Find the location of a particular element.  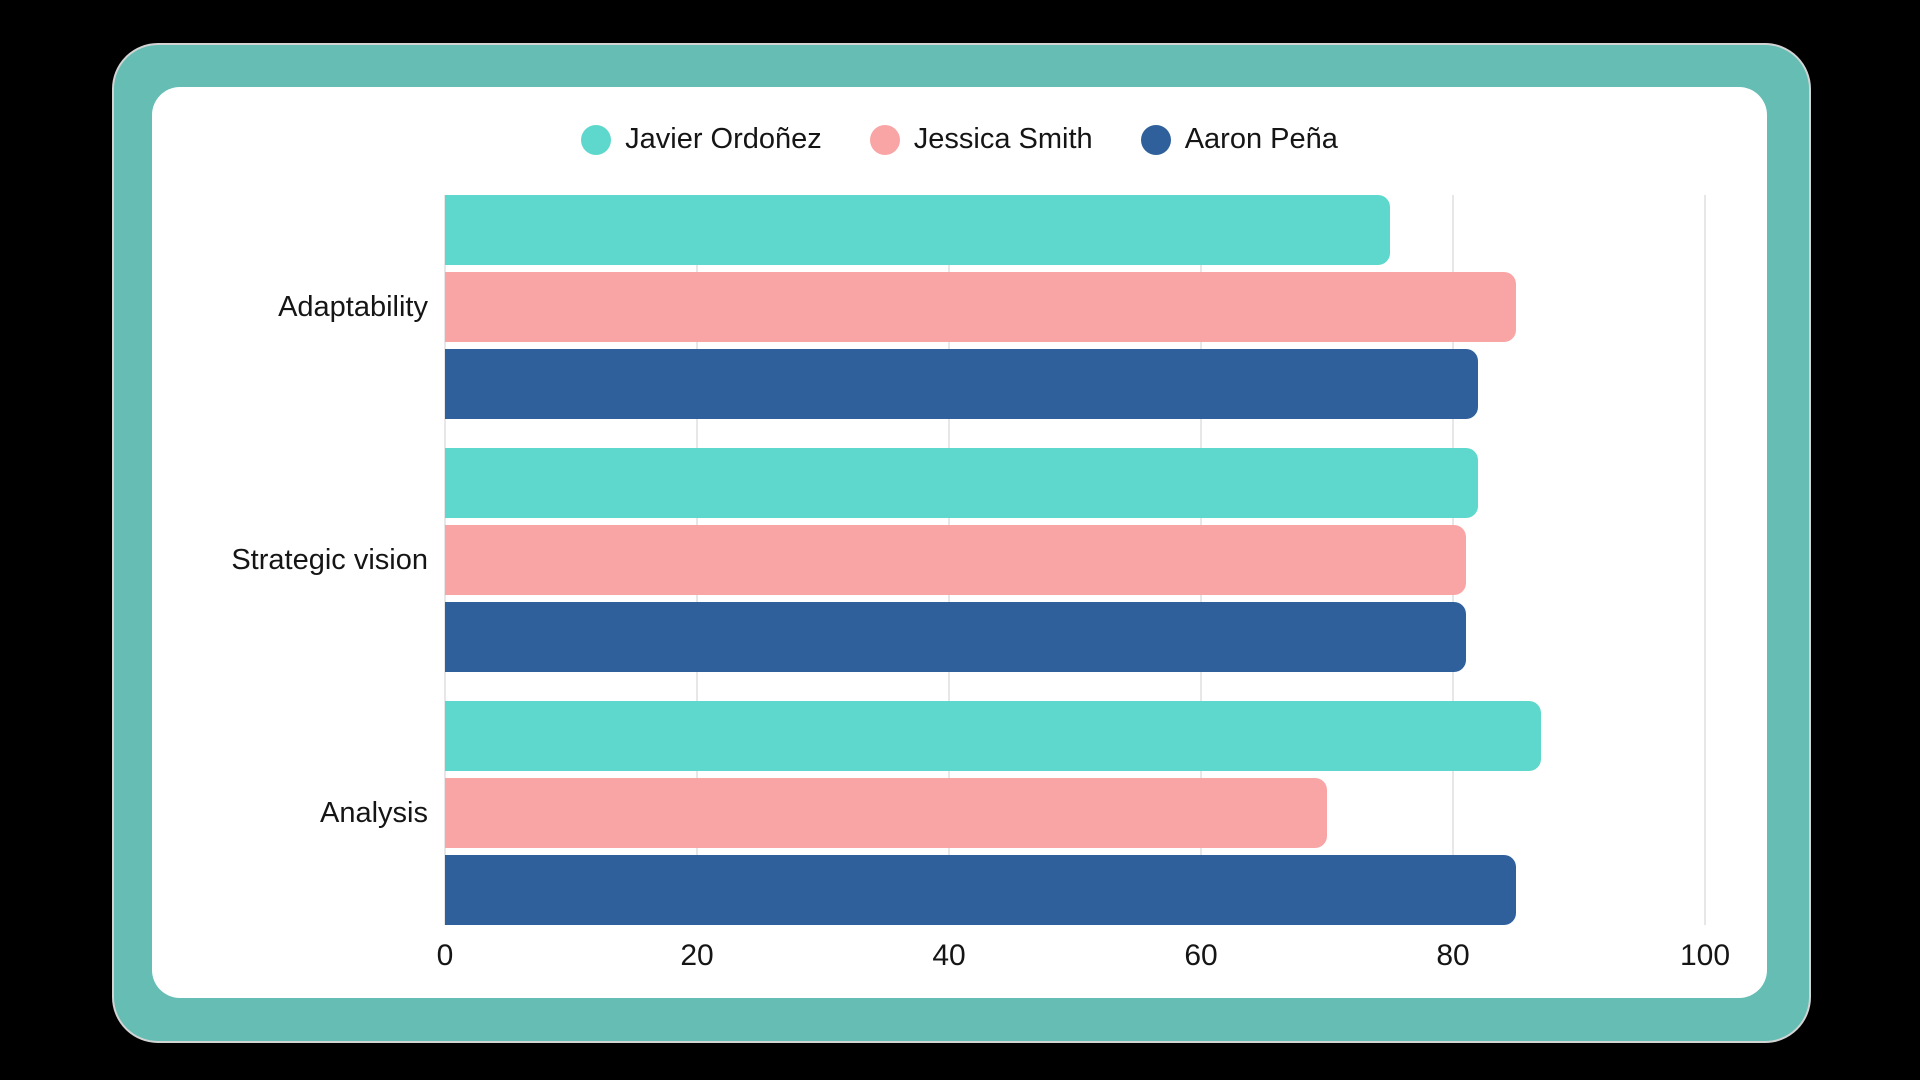

gridline is located at coordinates (1705, 560).